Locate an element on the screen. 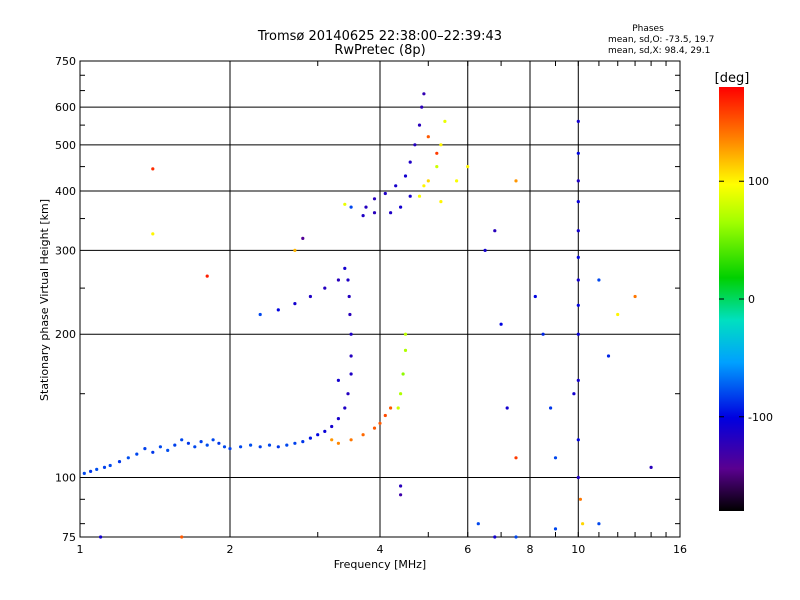 Image resolution: width=800 pixels, height=600 pixels. y-tick-label: 400 is located at coordinates (65, 191).